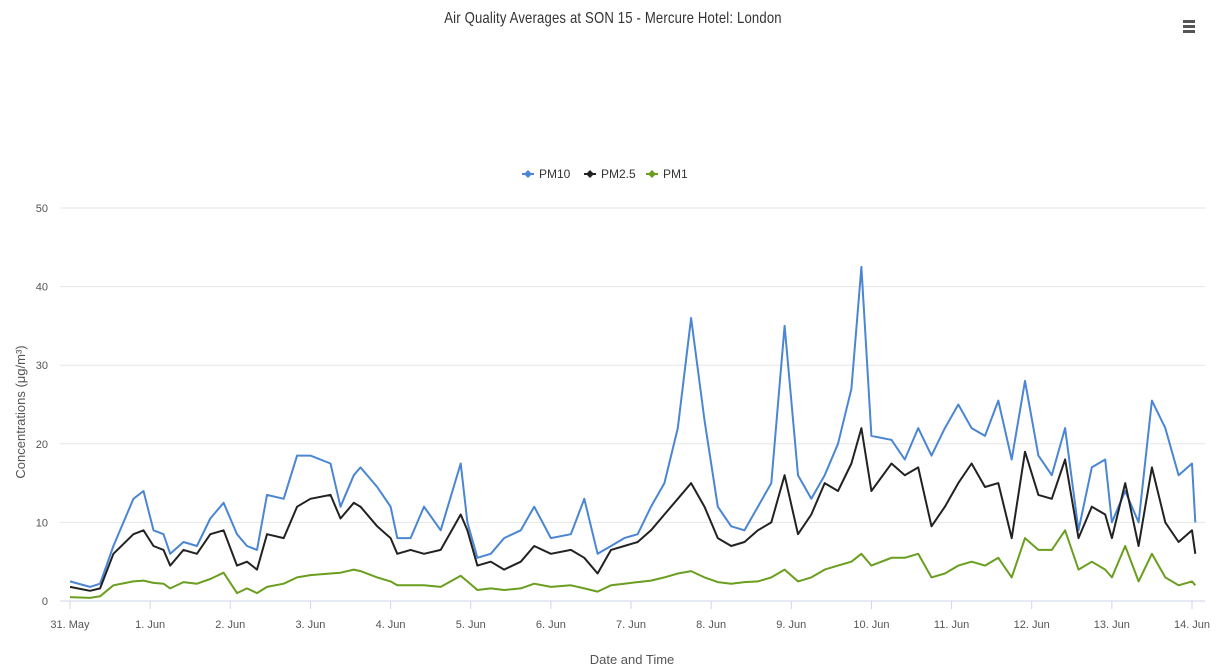  I want to click on legend-item-pm10: PM10, so click(546, 174).